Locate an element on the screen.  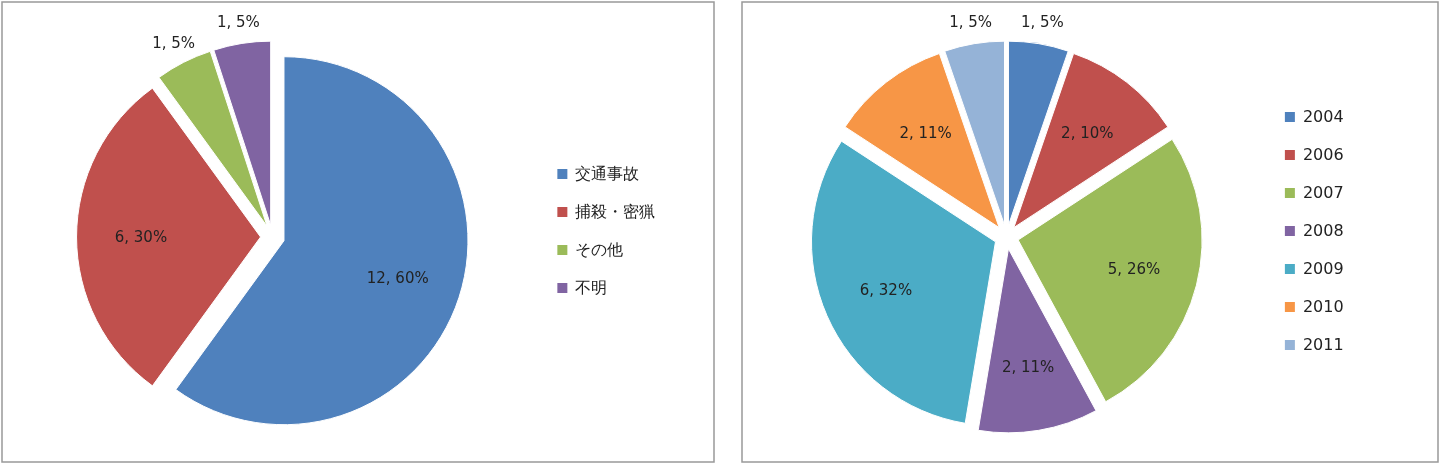
legend-label: 交通事故 is located at coordinates (607, 173).